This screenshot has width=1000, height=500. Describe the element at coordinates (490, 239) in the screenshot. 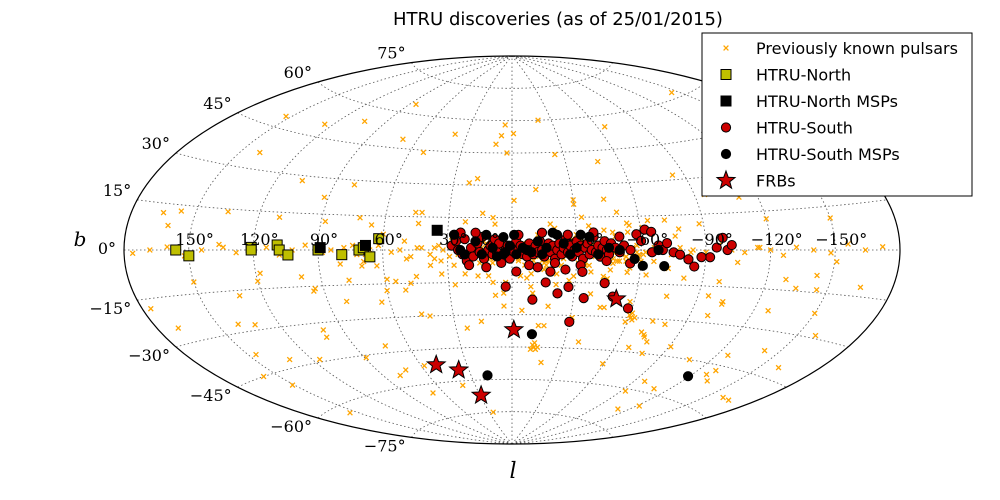

I see `lon-tick-label: 0°` at that location.